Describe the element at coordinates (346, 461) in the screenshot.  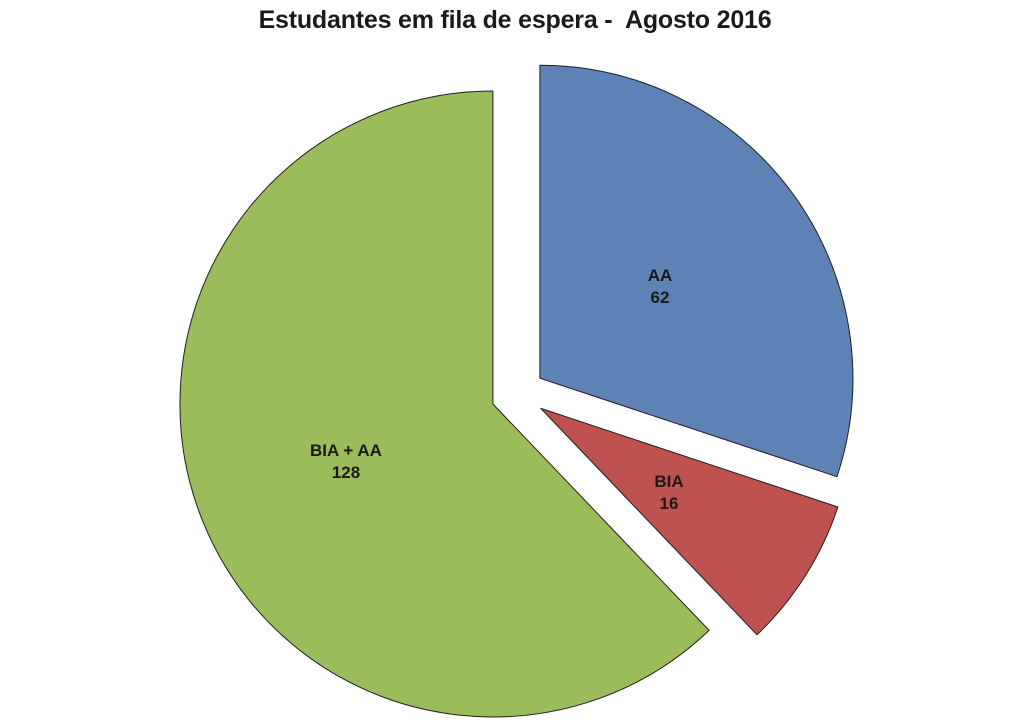
I see `slice-label-bia-aa: BIA + AA 128` at that location.